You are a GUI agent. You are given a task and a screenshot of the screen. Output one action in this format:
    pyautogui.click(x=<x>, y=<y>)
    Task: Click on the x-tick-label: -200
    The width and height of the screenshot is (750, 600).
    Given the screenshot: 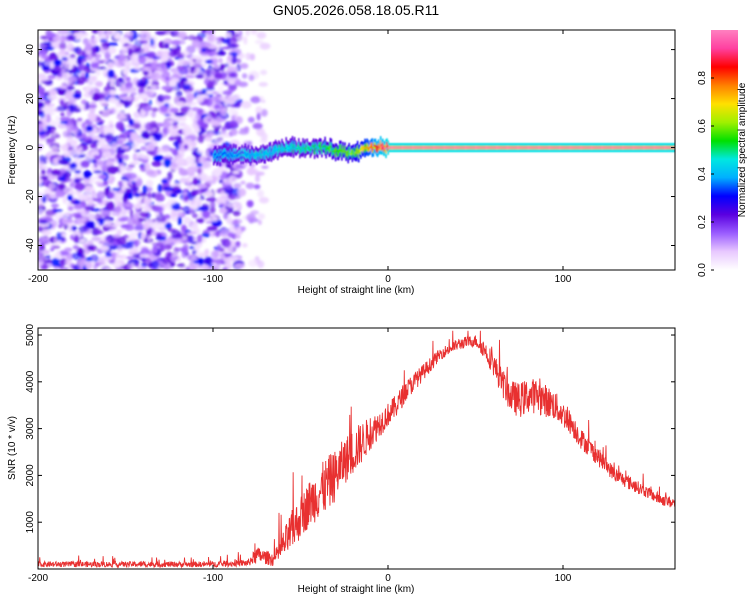 What is the action you would take?
    pyautogui.click(x=38, y=279)
    